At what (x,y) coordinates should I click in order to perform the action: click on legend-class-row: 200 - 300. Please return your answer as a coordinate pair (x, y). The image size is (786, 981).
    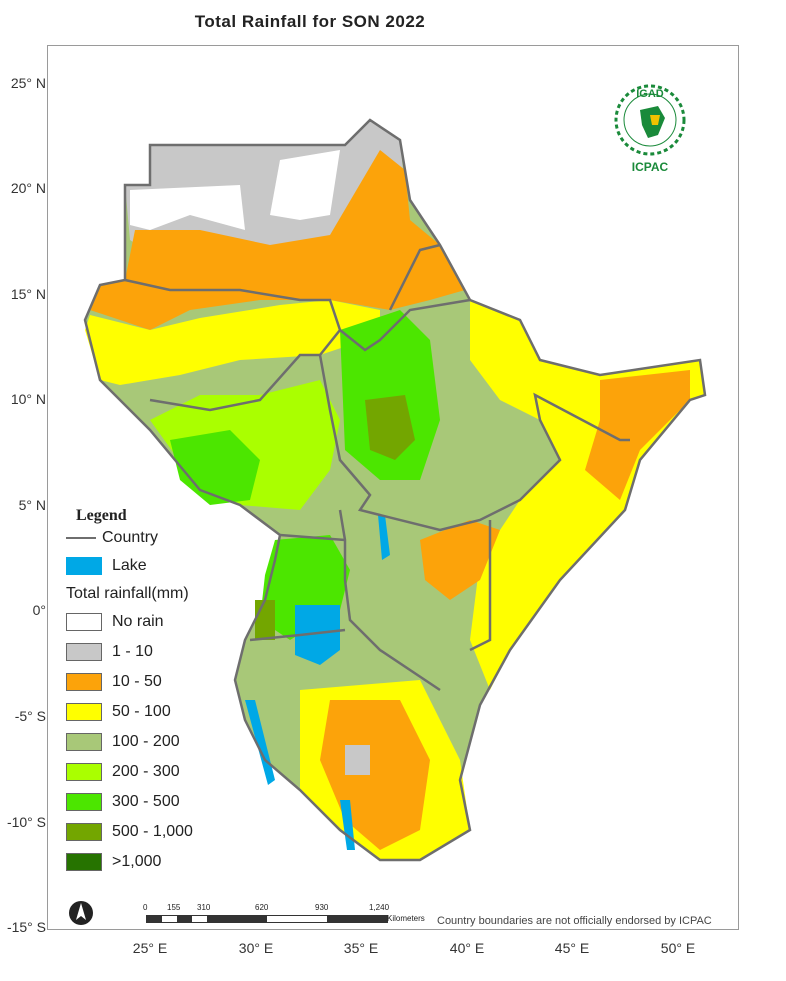
    Looking at the image, I should click on (176, 772).